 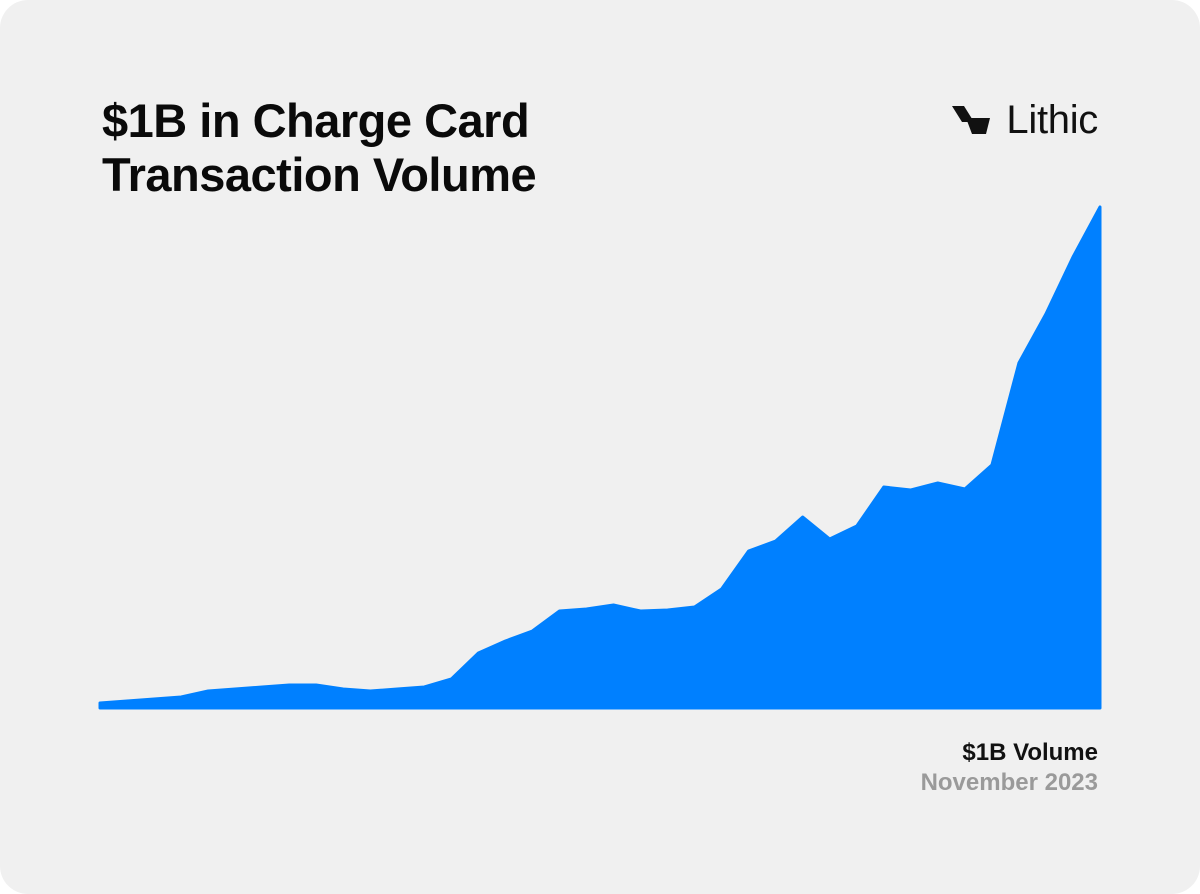 I want to click on chart-title-line-1: $1B in Charge Card, so click(x=316, y=120).